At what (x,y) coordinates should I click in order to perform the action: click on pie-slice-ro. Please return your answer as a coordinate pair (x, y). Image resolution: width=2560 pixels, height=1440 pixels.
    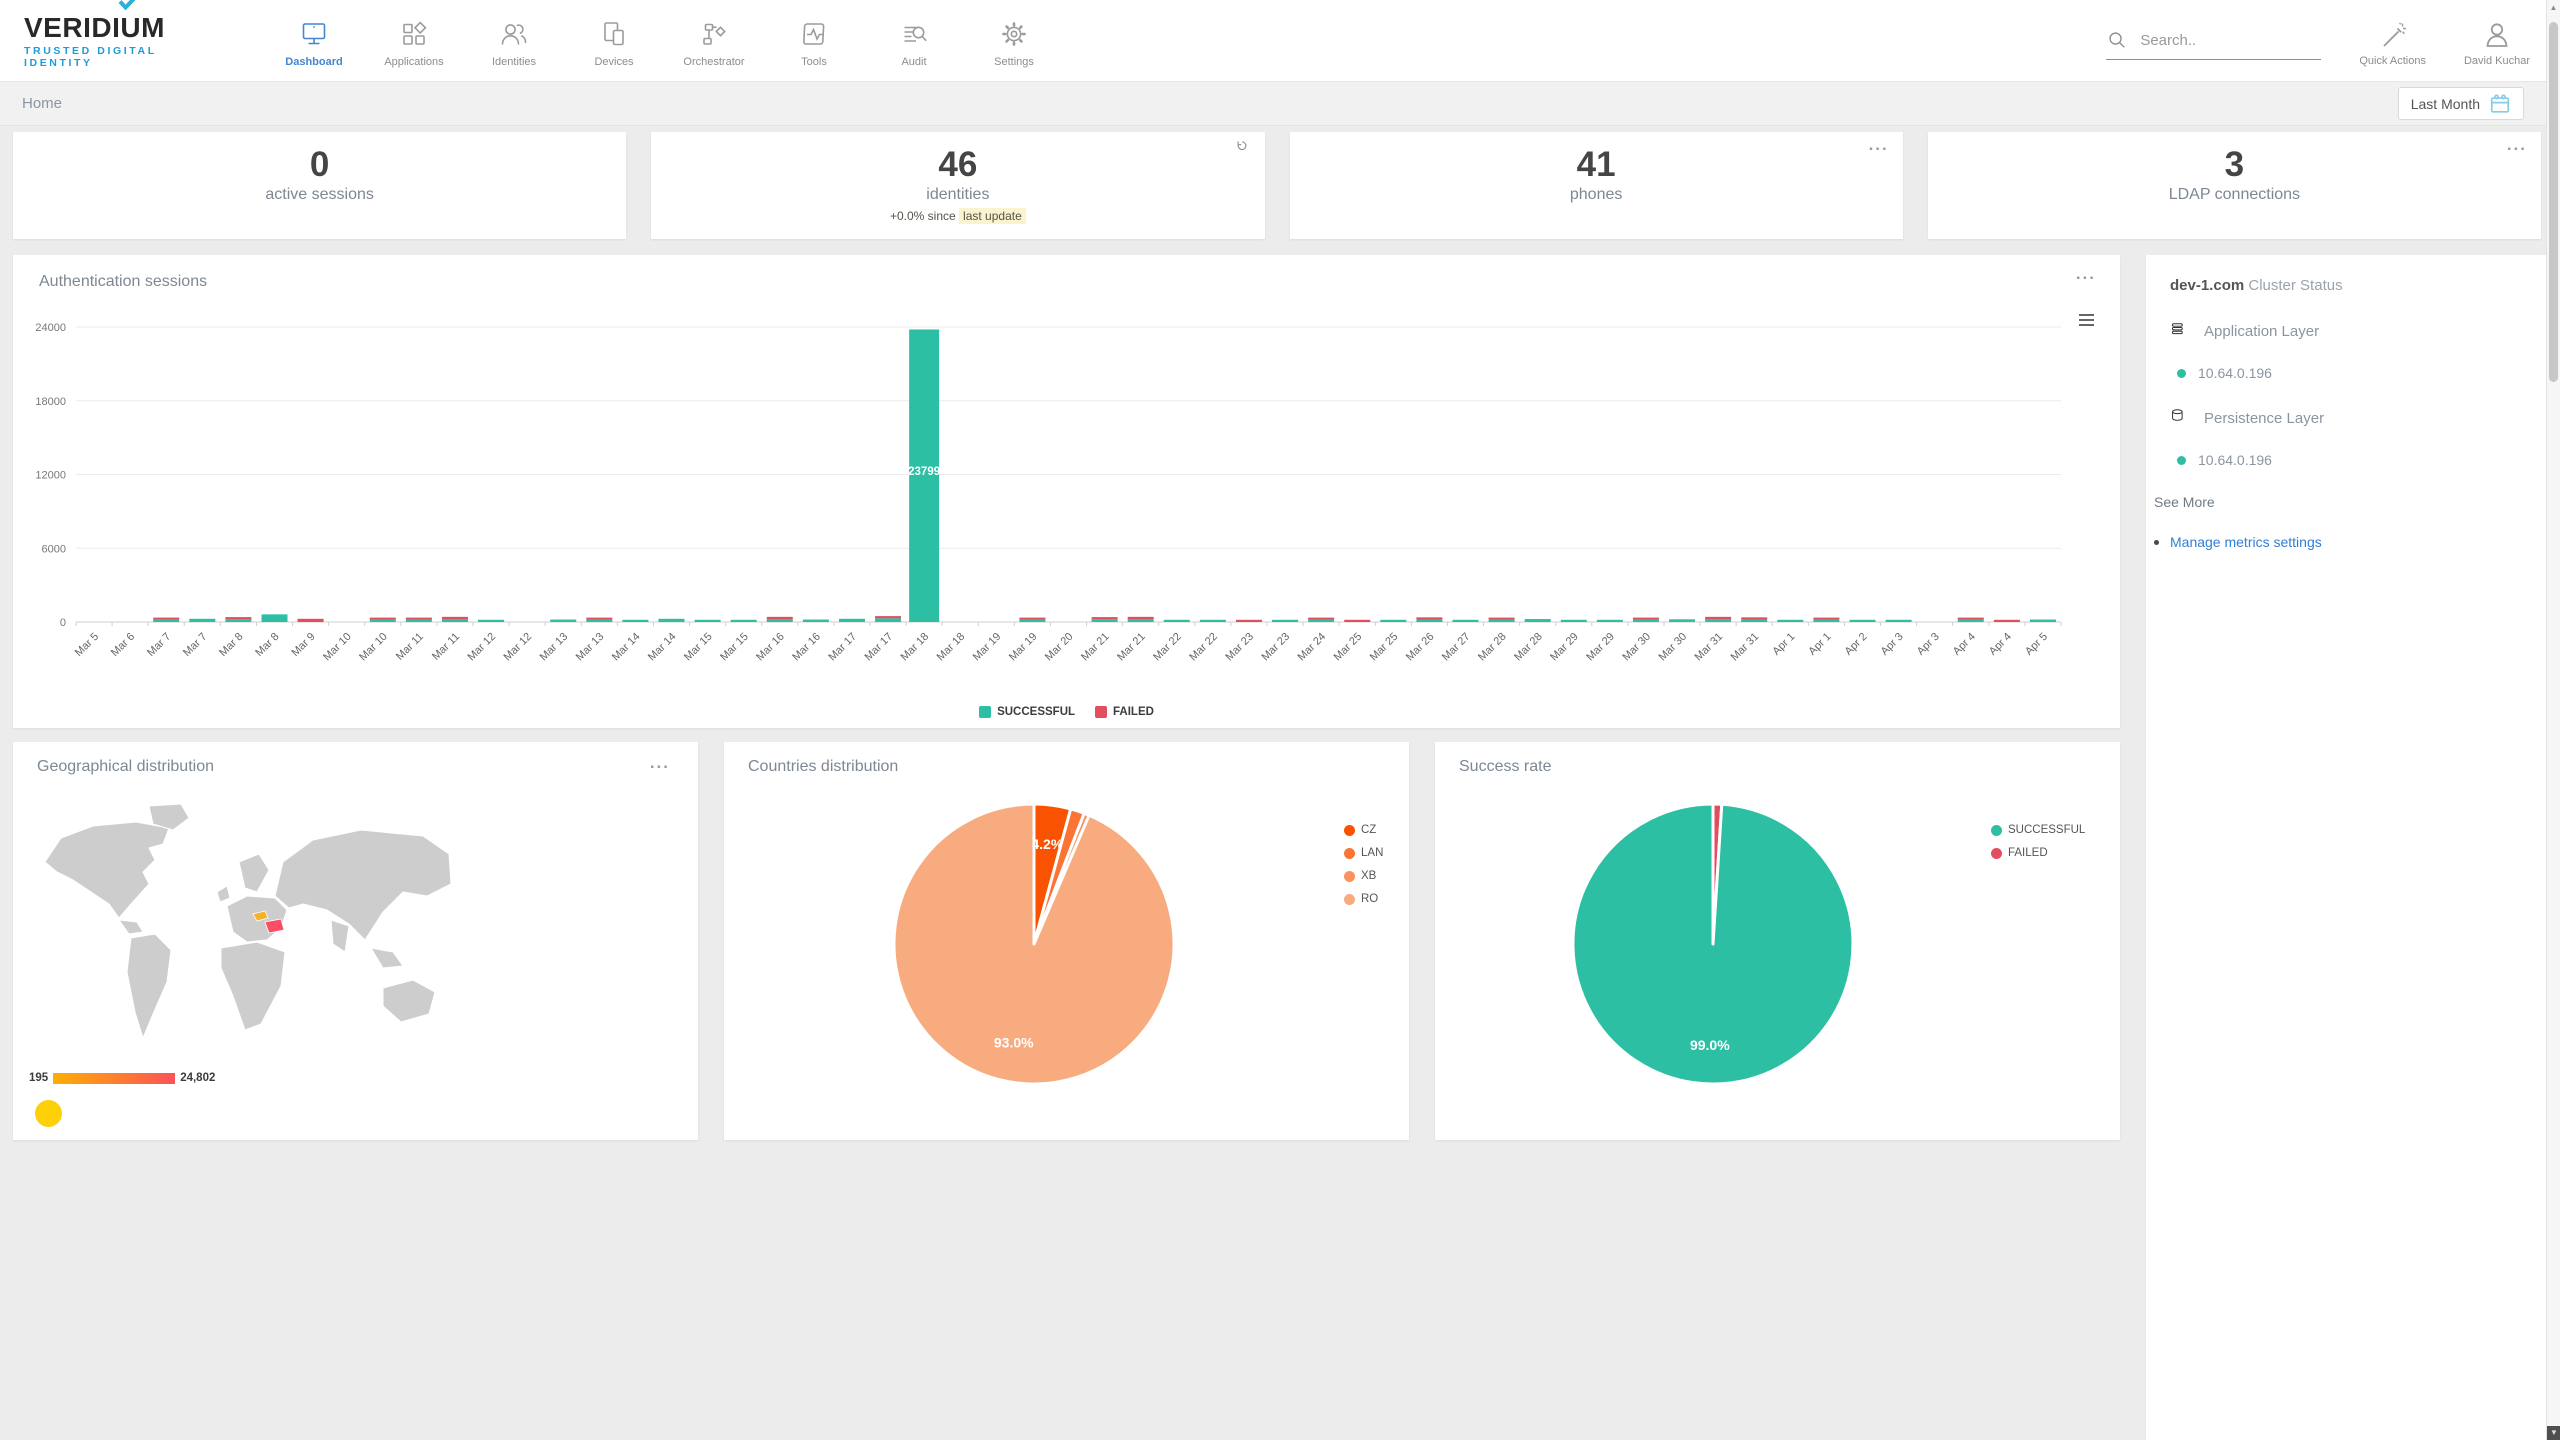
    Looking at the image, I should click on (1034, 944).